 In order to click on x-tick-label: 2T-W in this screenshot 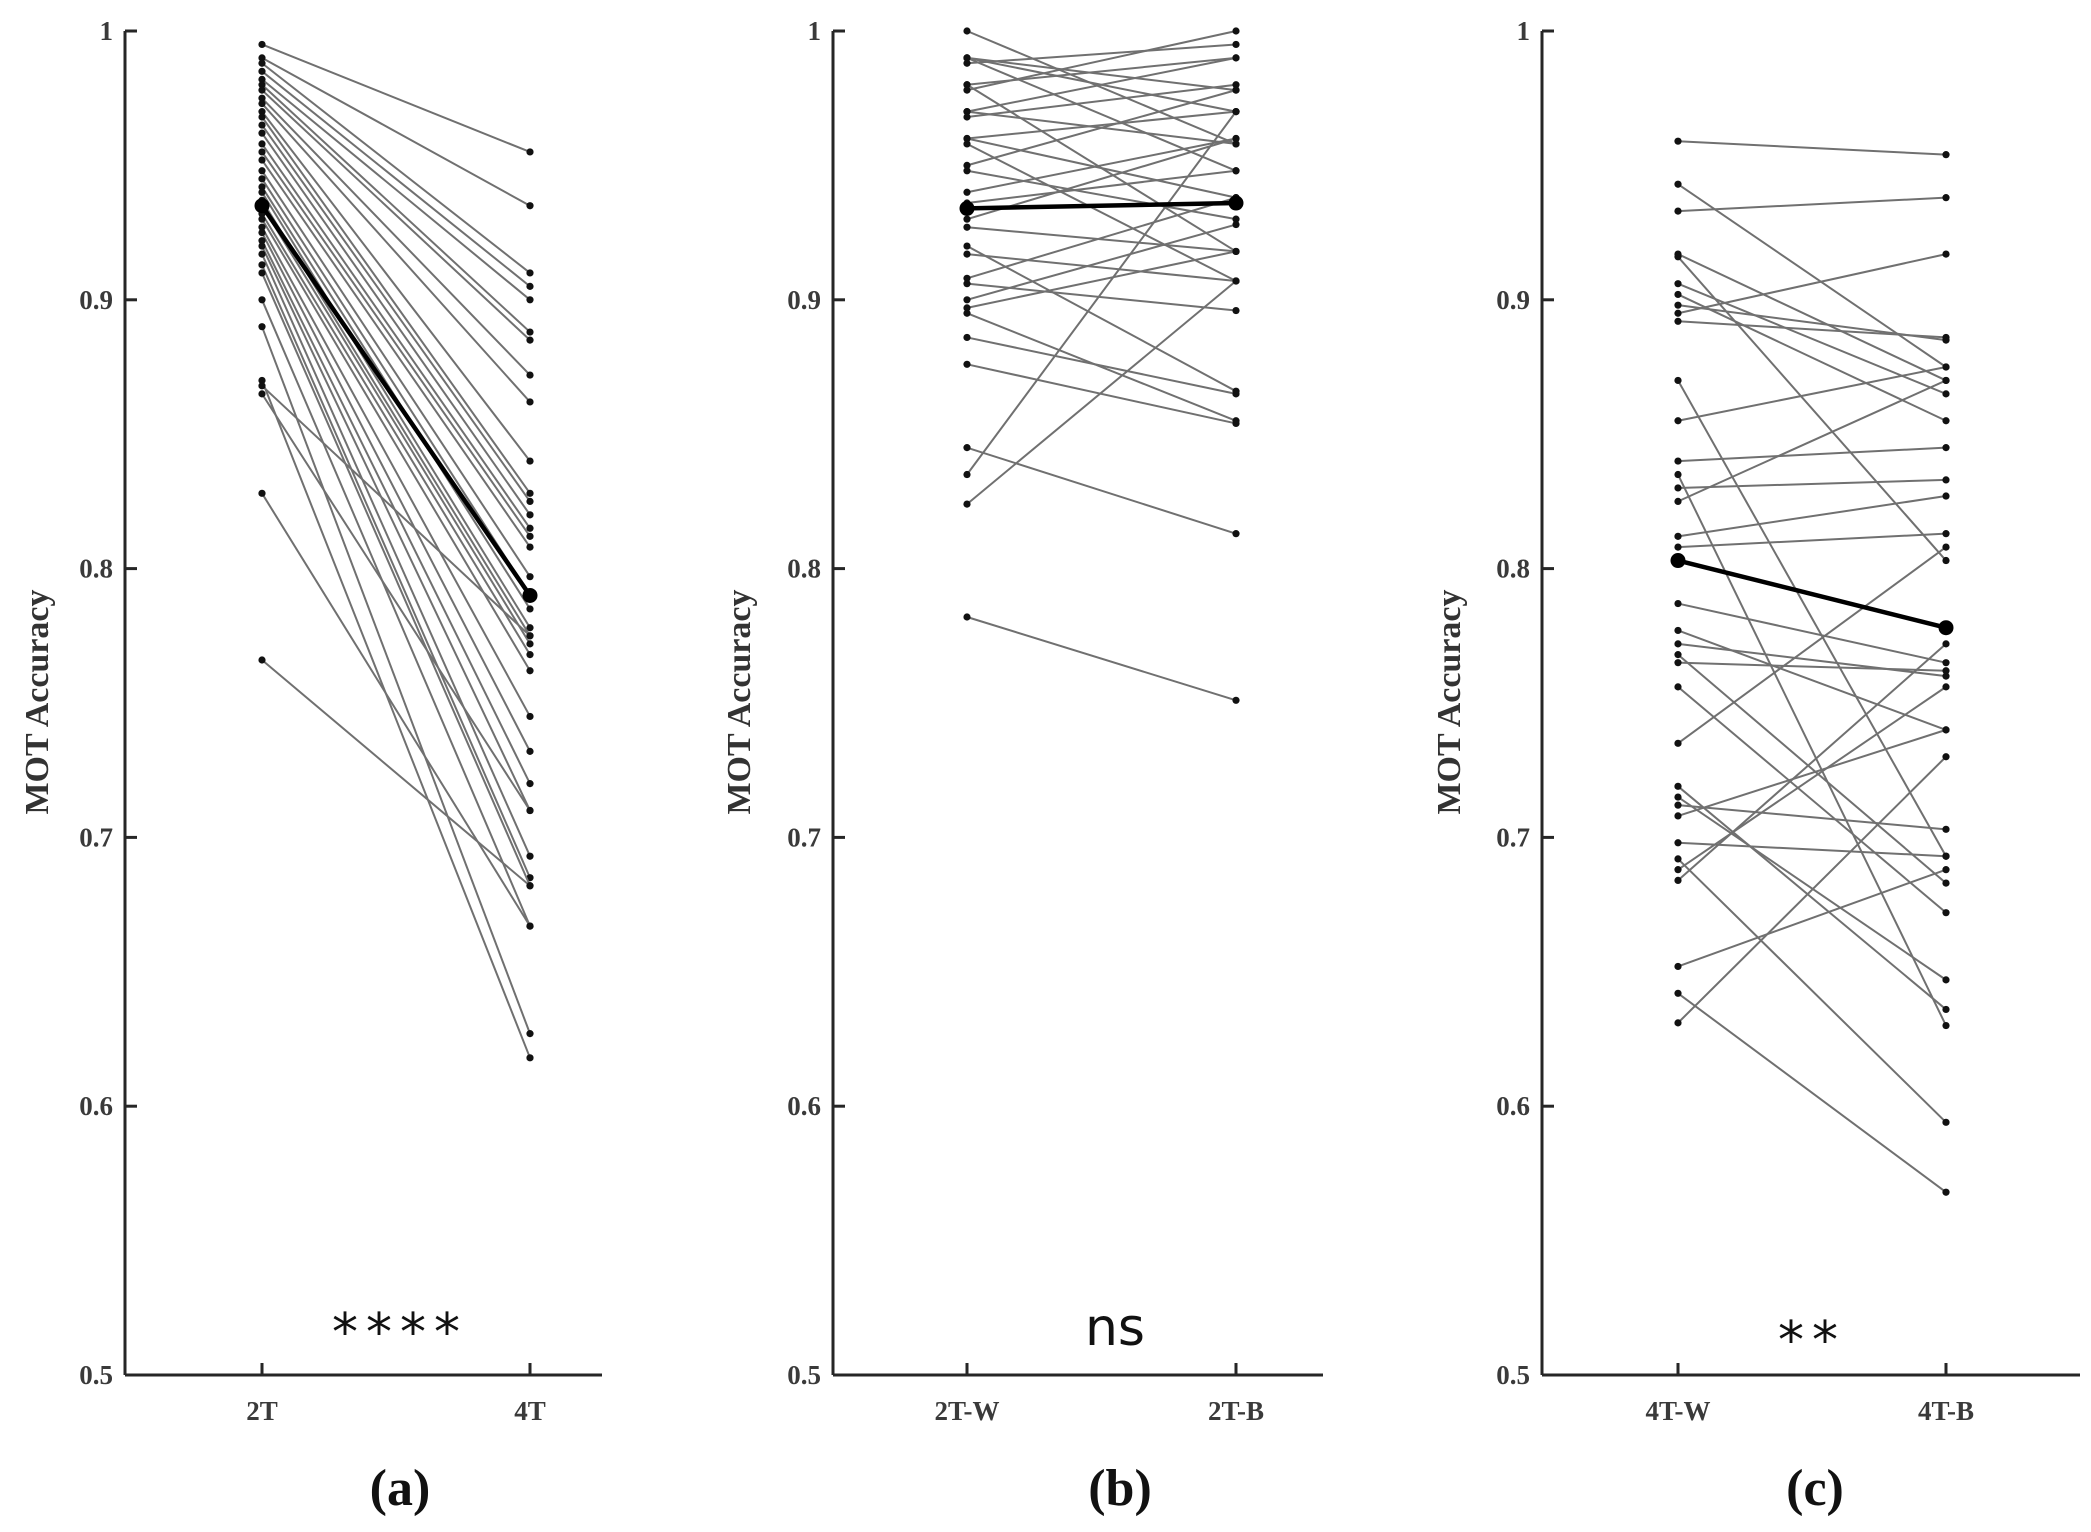, I will do `click(966, 1411)`.